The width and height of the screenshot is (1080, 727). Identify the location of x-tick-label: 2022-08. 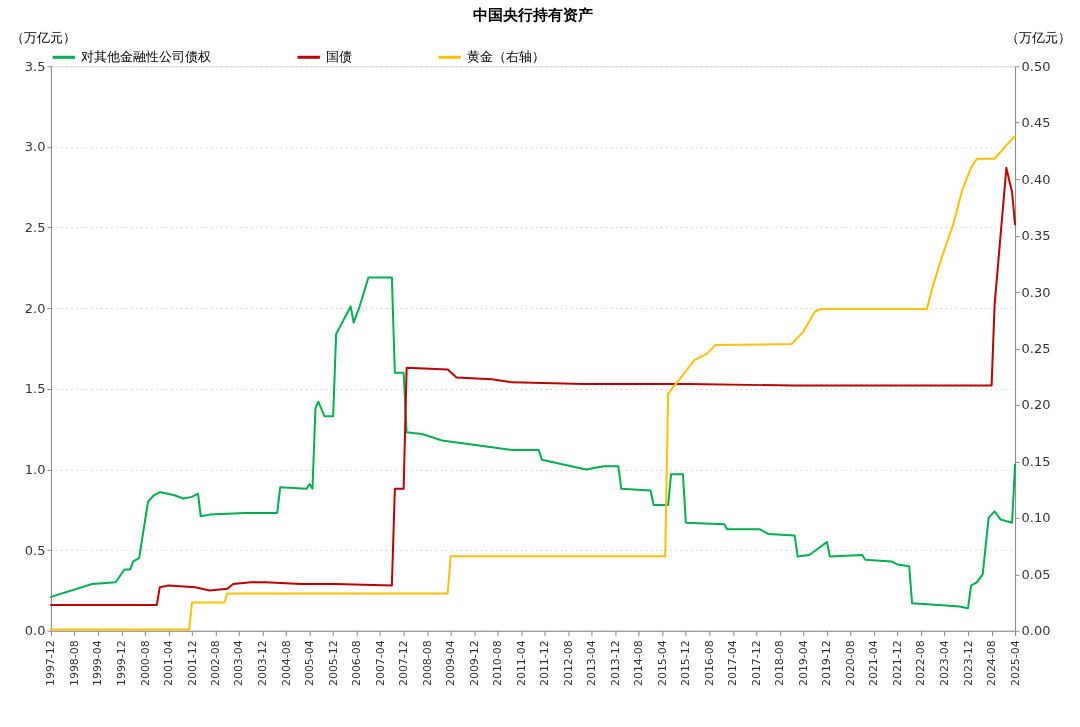
(921, 663).